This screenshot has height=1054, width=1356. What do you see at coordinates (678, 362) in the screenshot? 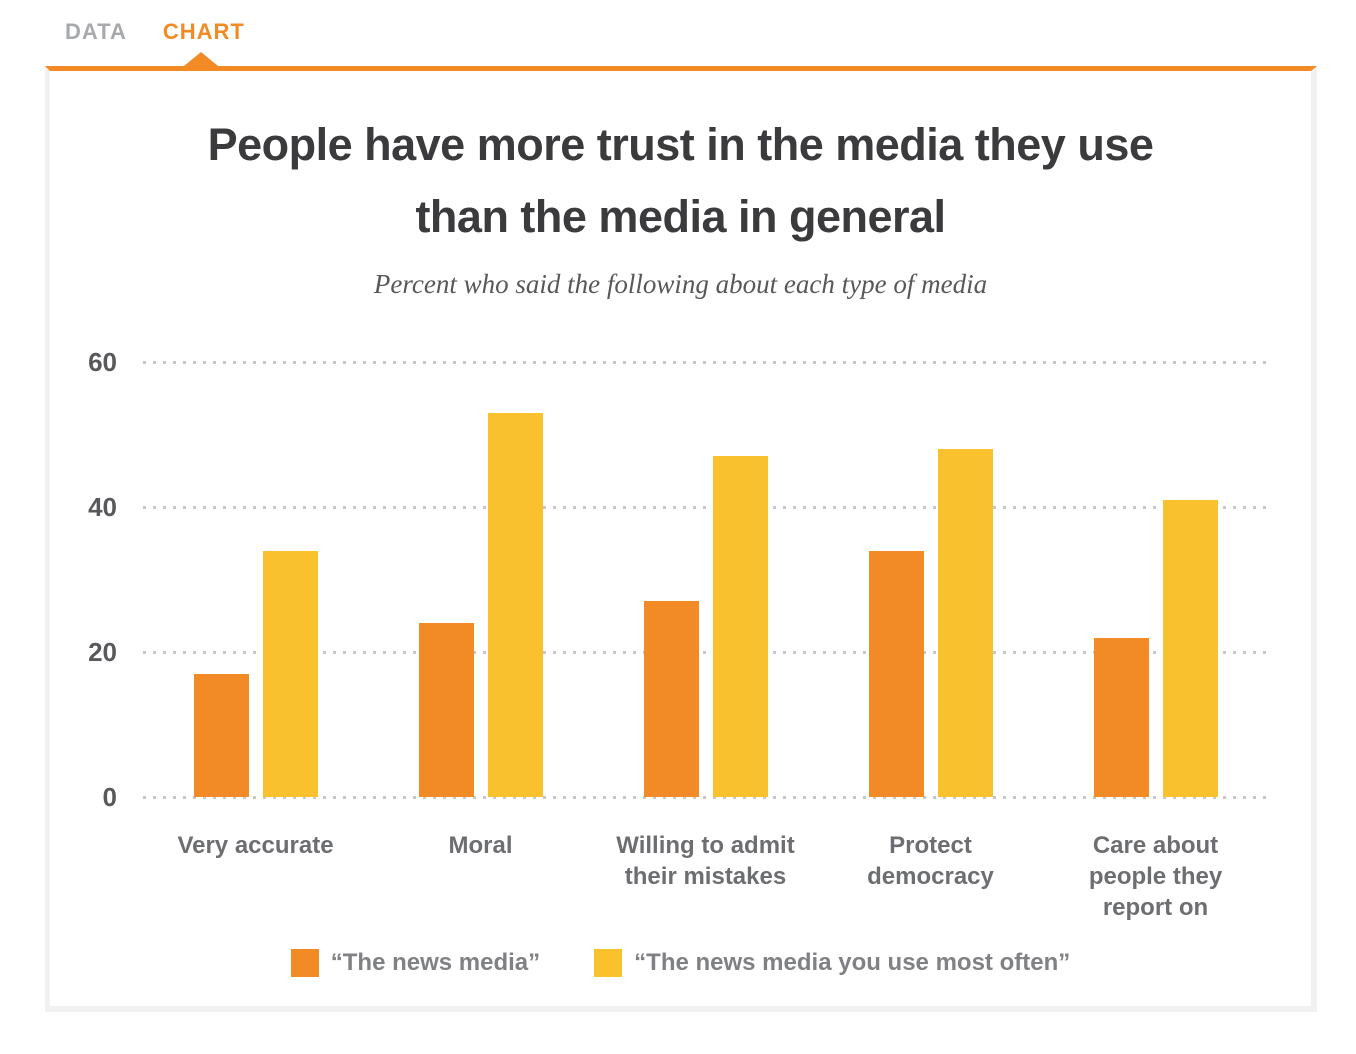
I see `gridline-60: 60` at bounding box center [678, 362].